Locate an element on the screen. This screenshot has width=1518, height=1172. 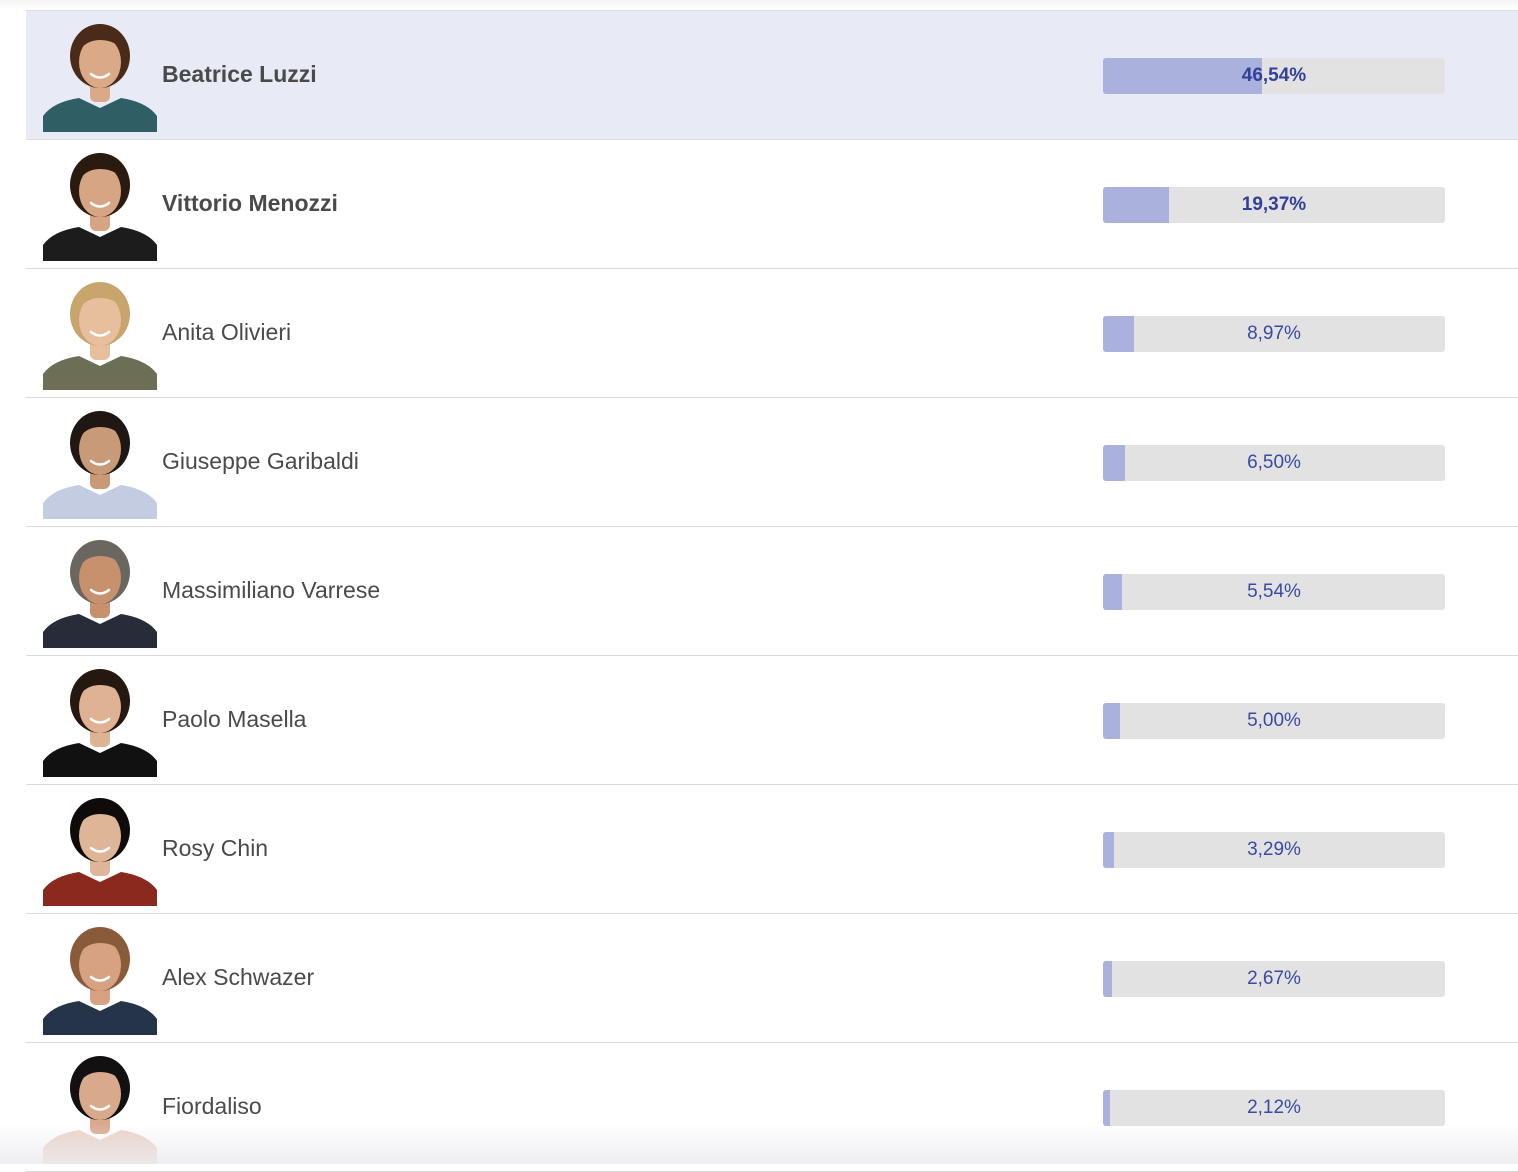
candidate-name: Fiordaliso is located at coordinates (212, 1106).